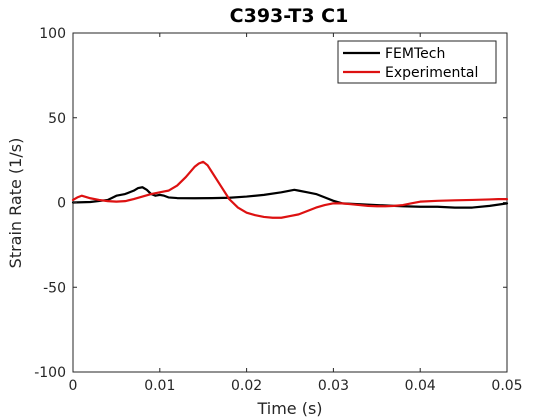  Describe the element at coordinates (289, 408) in the screenshot. I see `x-axis-label: Time (s)` at that location.